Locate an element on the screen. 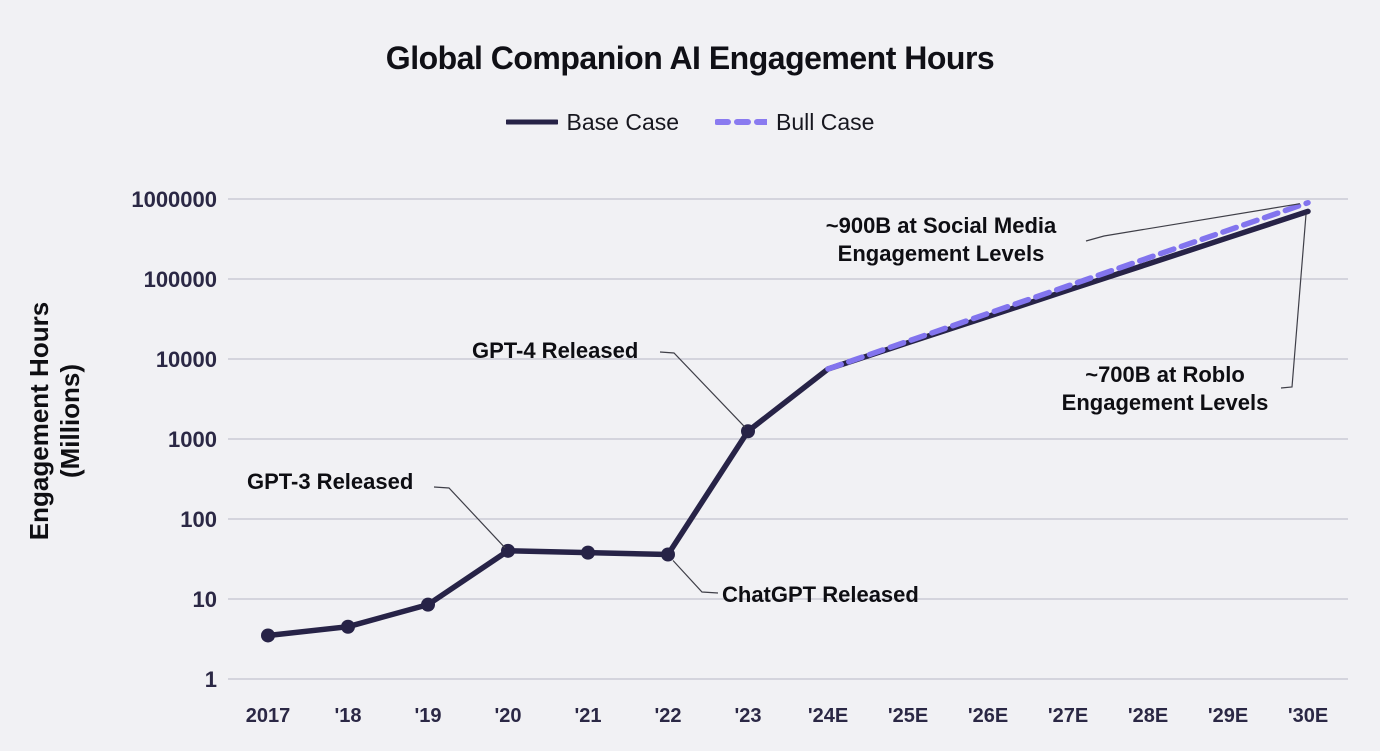 Image resolution: width=1380 pixels, height=751 pixels. legend-item-base-case: Base Case is located at coordinates (592, 122).